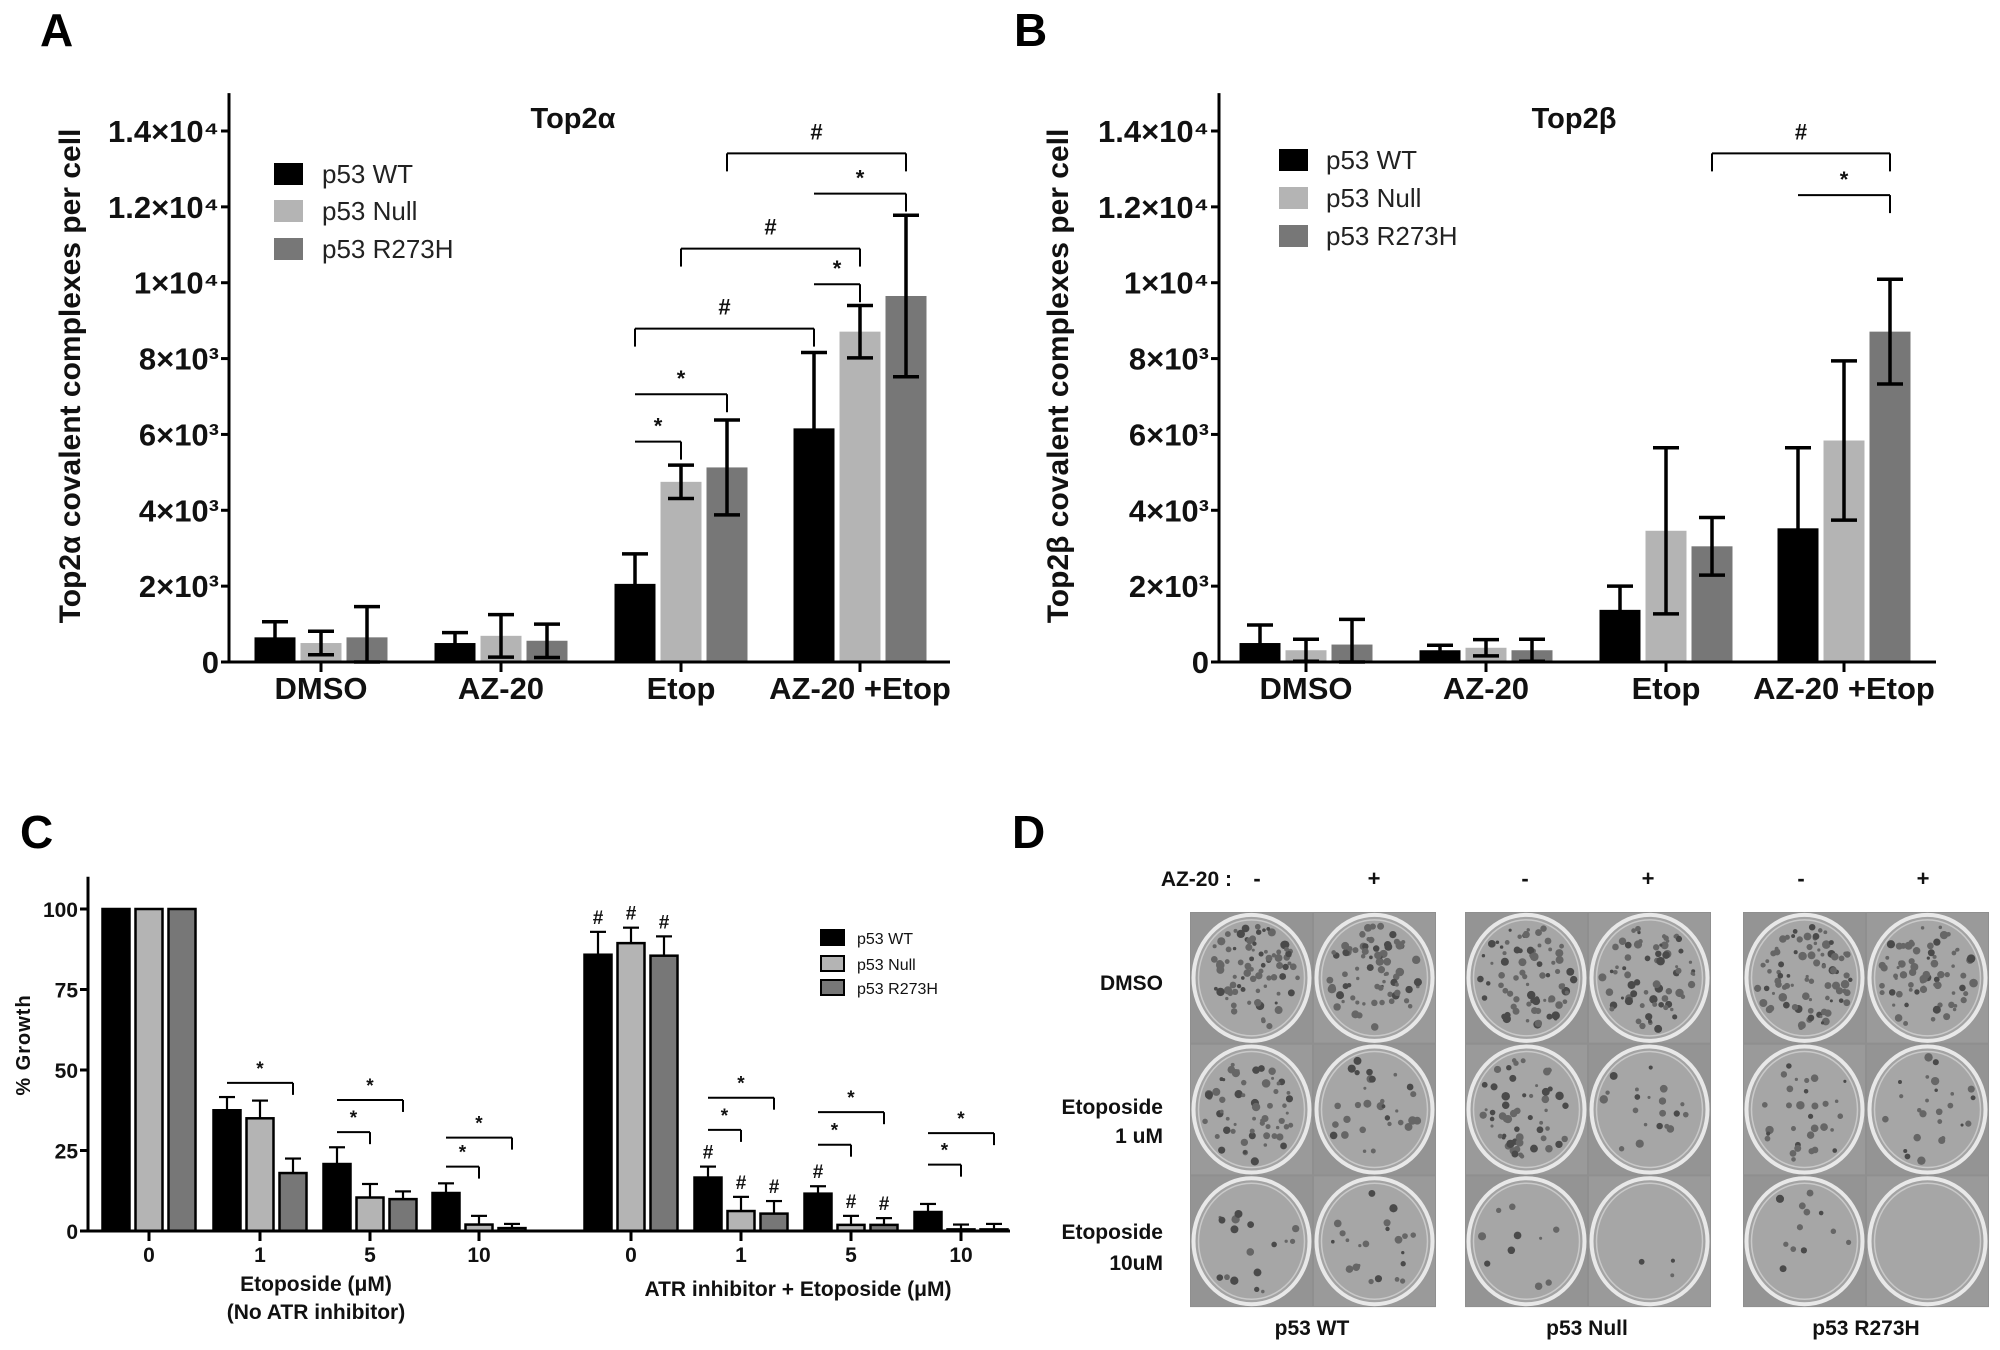 The width and height of the screenshot is (2000, 1350). What do you see at coordinates (598, 918) in the screenshot?
I see `significance-marker: #` at bounding box center [598, 918].